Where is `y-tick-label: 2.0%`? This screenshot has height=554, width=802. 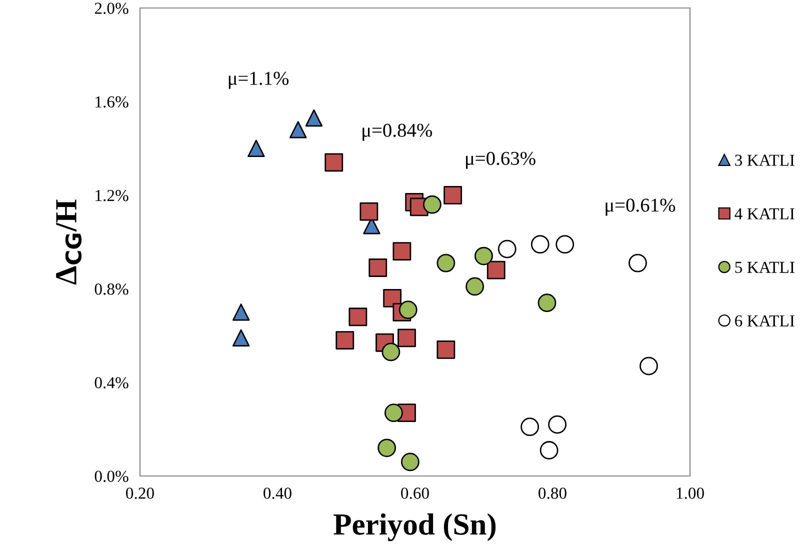 y-tick-label: 2.0% is located at coordinates (111, 8).